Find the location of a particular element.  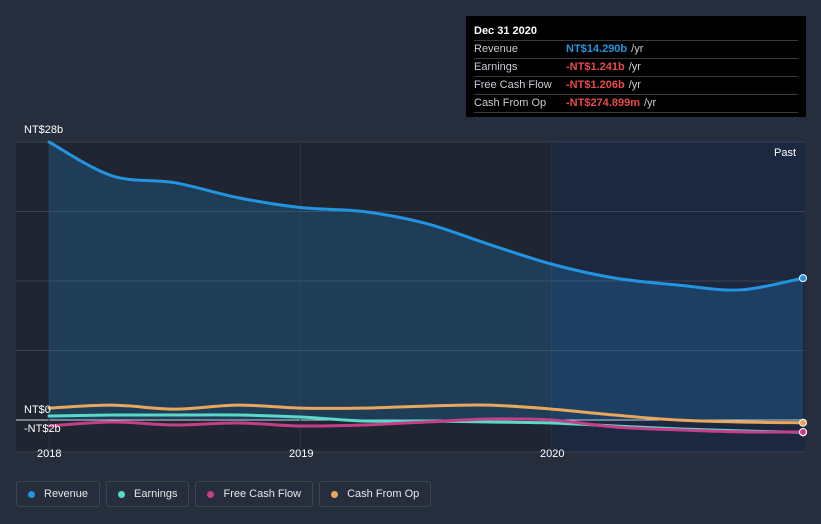

tooltip-row-earnings: Earnings -NT$1.241b /yr is located at coordinates (636, 68).